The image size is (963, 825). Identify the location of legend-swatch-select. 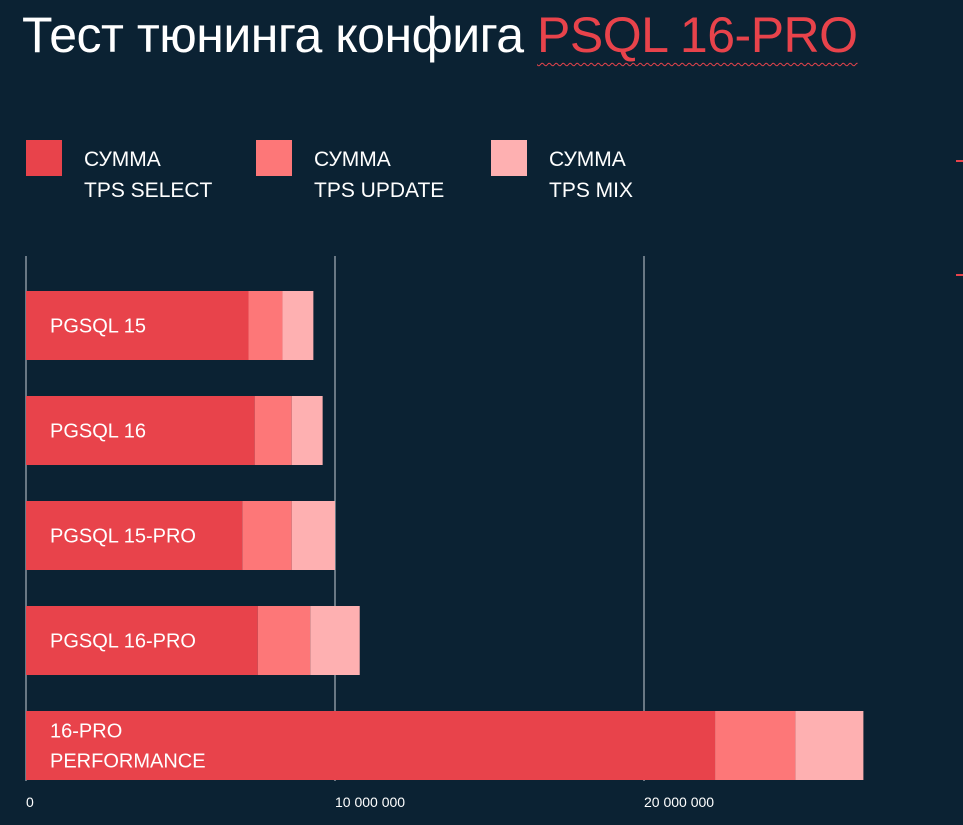
(44, 158).